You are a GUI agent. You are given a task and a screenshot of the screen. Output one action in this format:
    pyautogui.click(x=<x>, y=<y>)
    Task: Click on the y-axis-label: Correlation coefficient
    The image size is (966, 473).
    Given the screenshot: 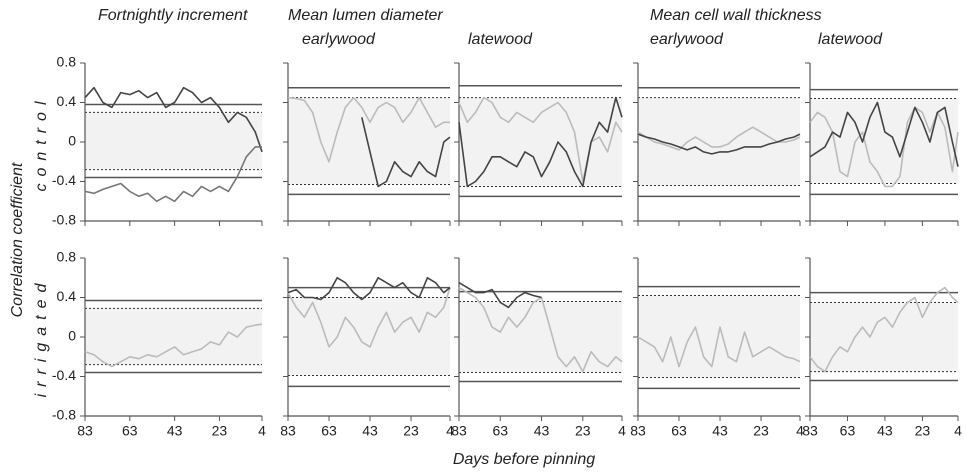 What is the action you would take?
    pyautogui.click(x=17, y=239)
    